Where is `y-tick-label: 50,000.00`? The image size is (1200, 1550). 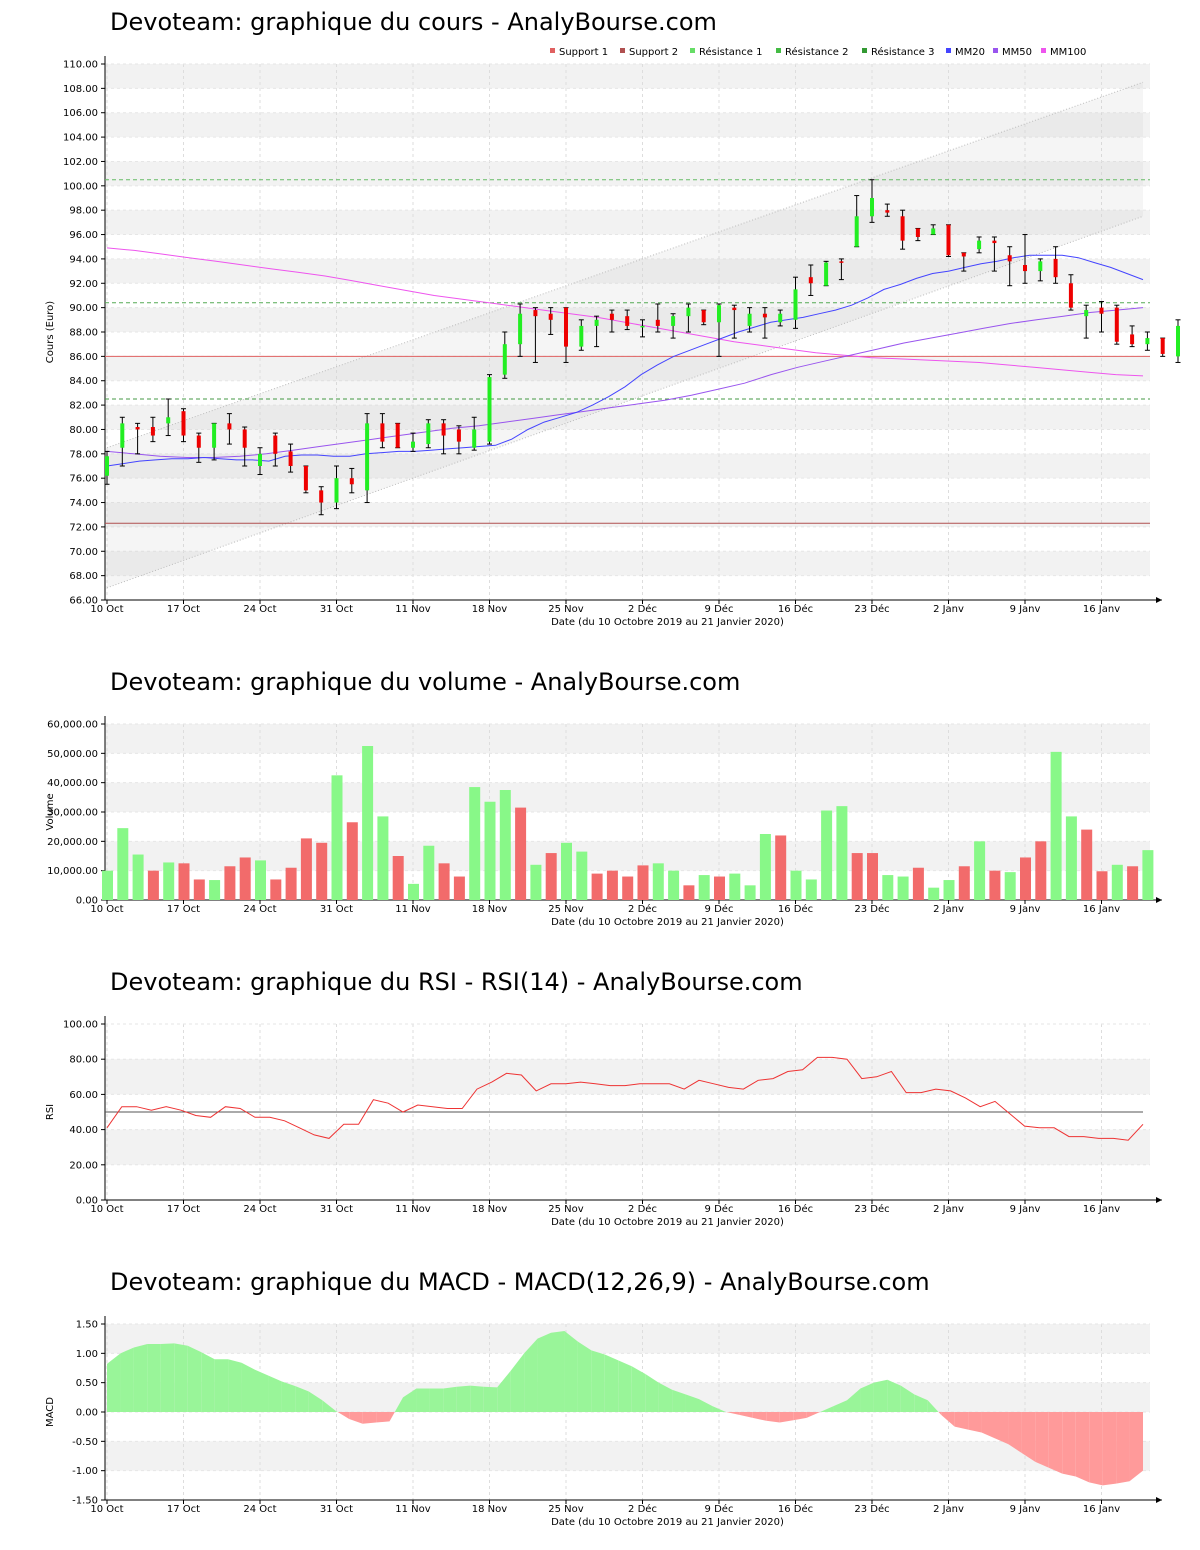
y-tick-label: 50,000.00 is located at coordinates (72, 754).